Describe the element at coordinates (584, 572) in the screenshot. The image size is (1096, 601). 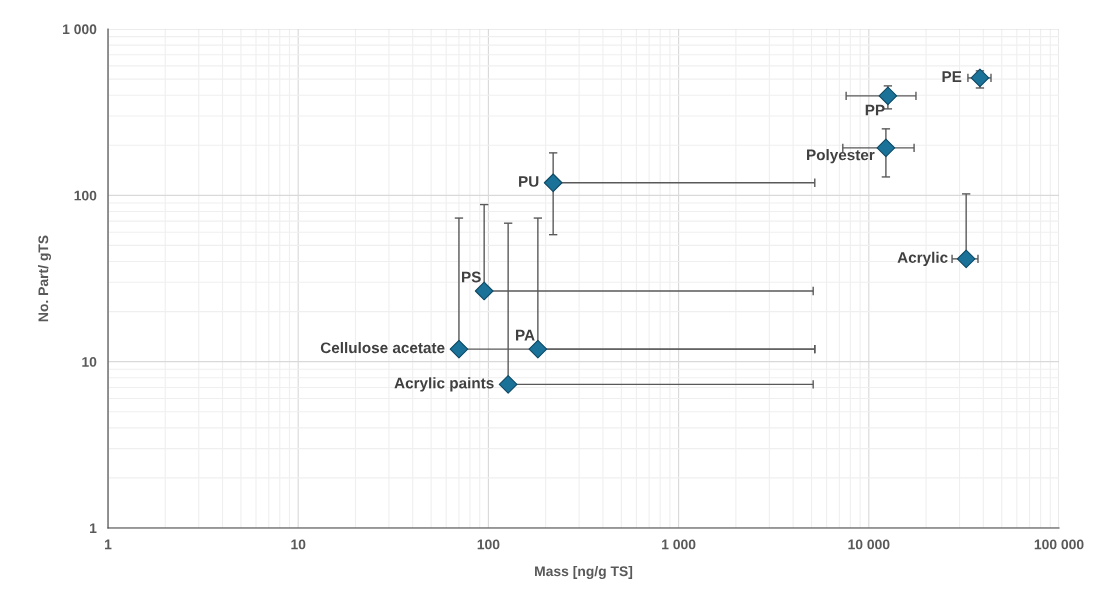
I see `x-axis-title: Mass [ng/g TS]` at that location.